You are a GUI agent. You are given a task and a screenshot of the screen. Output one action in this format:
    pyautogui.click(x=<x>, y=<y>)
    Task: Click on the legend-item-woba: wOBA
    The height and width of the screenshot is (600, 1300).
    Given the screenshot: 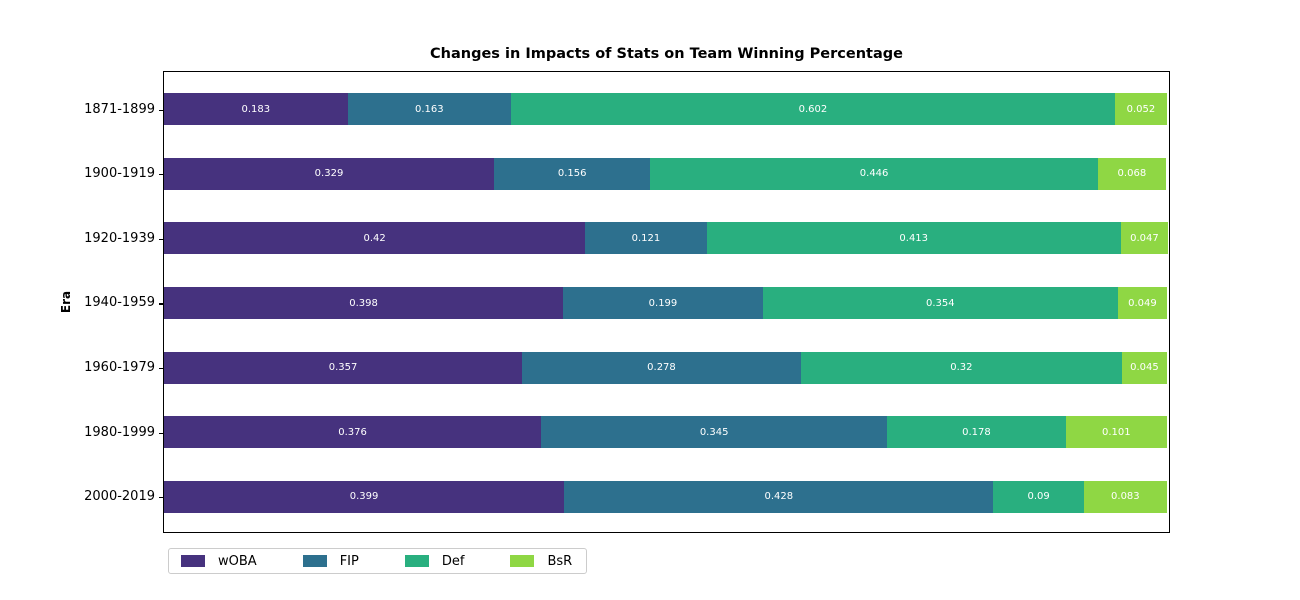 What is the action you would take?
    pyautogui.click(x=219, y=561)
    